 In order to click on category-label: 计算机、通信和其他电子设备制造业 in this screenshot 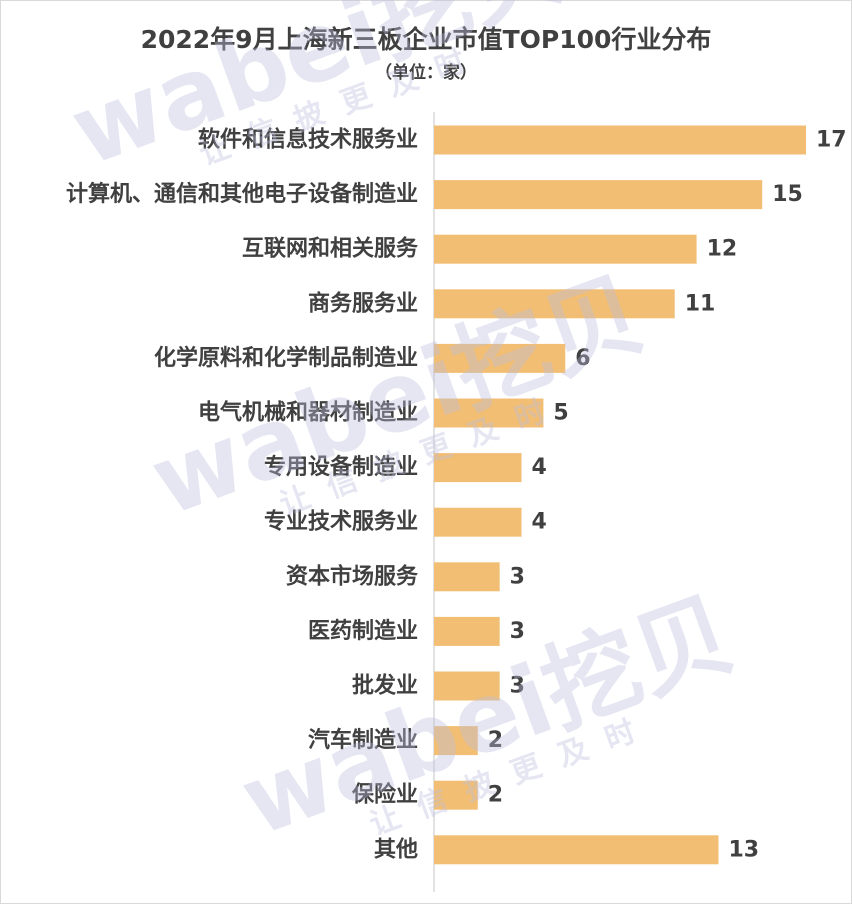, I will do `click(242, 194)`.